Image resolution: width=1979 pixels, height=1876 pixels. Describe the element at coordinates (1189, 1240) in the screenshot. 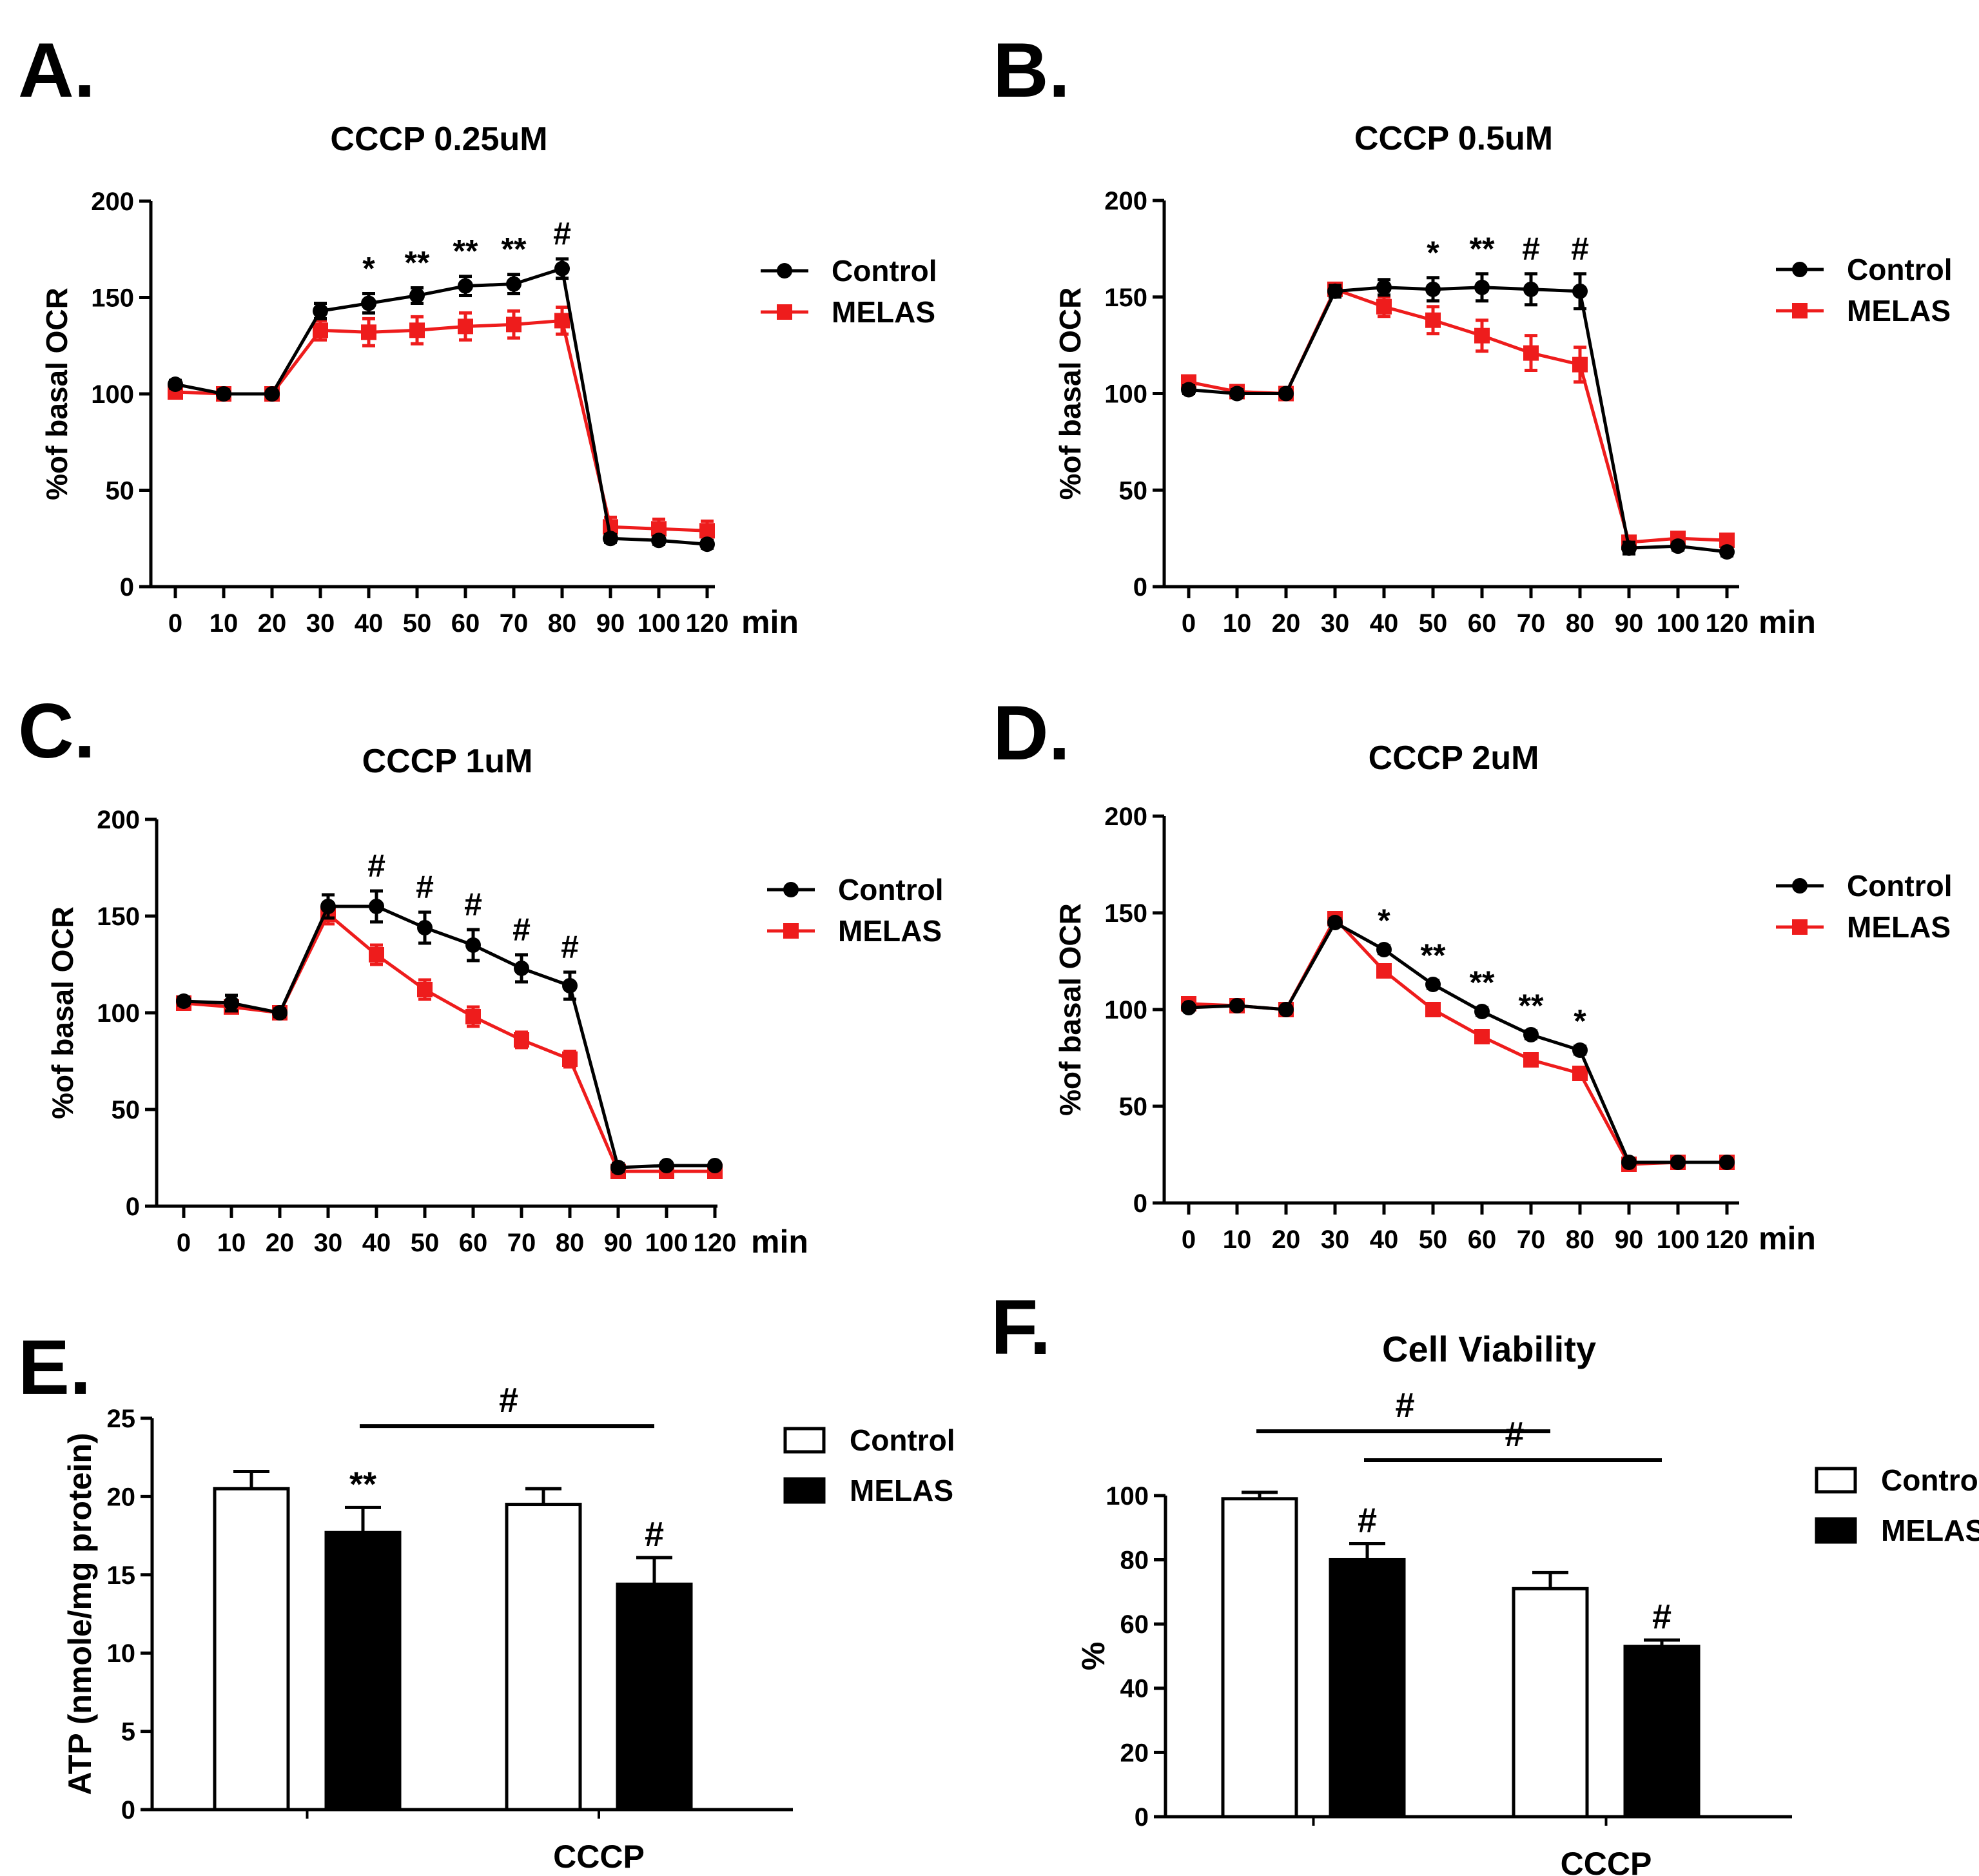

I see `x-tick-label: 0` at that location.